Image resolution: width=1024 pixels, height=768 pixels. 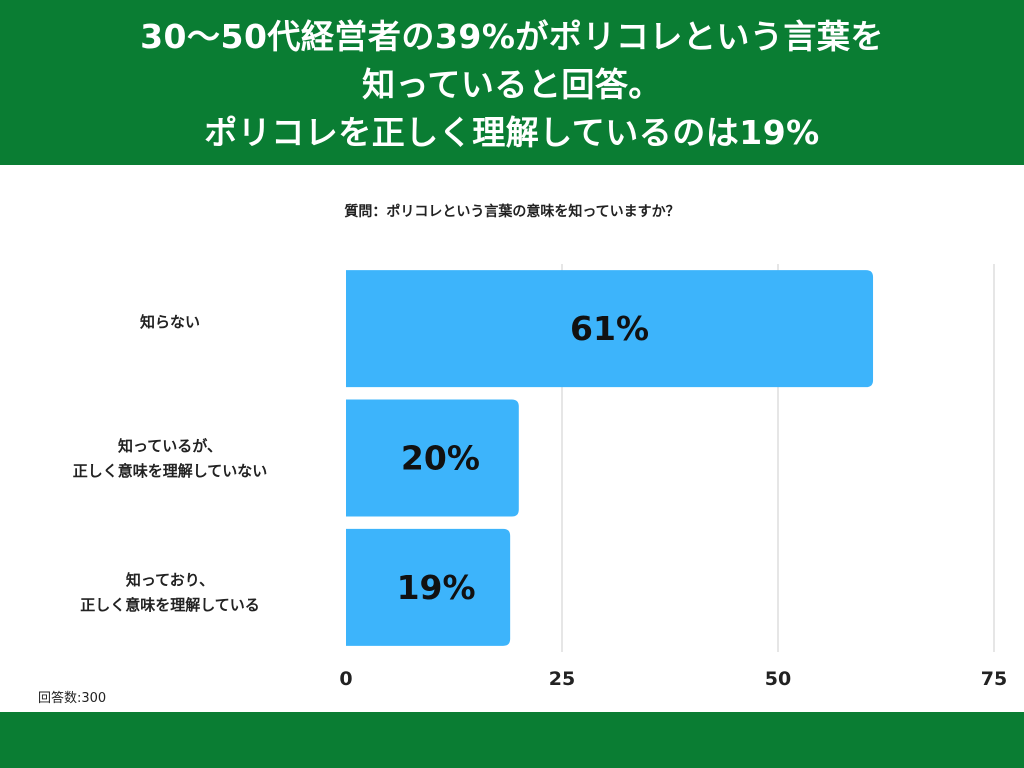 I want to click on category-label-line: 知っており、, so click(x=170, y=580).